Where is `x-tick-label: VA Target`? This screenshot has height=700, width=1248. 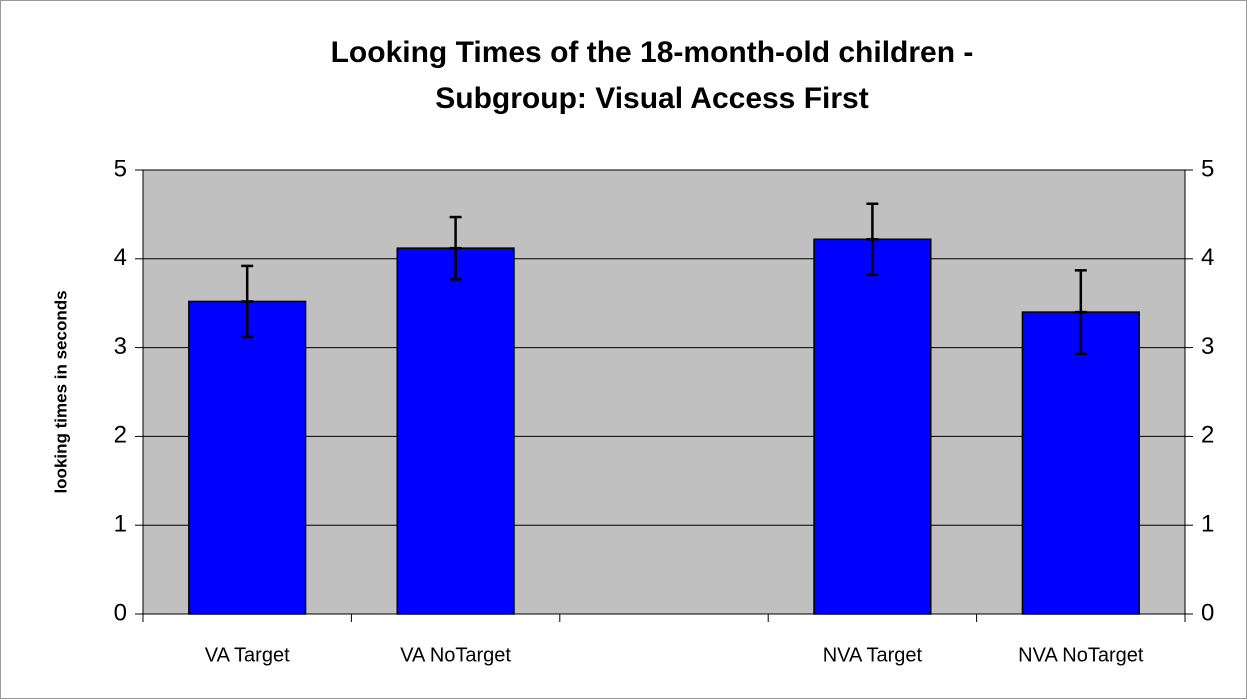 x-tick-label: VA Target is located at coordinates (247, 655).